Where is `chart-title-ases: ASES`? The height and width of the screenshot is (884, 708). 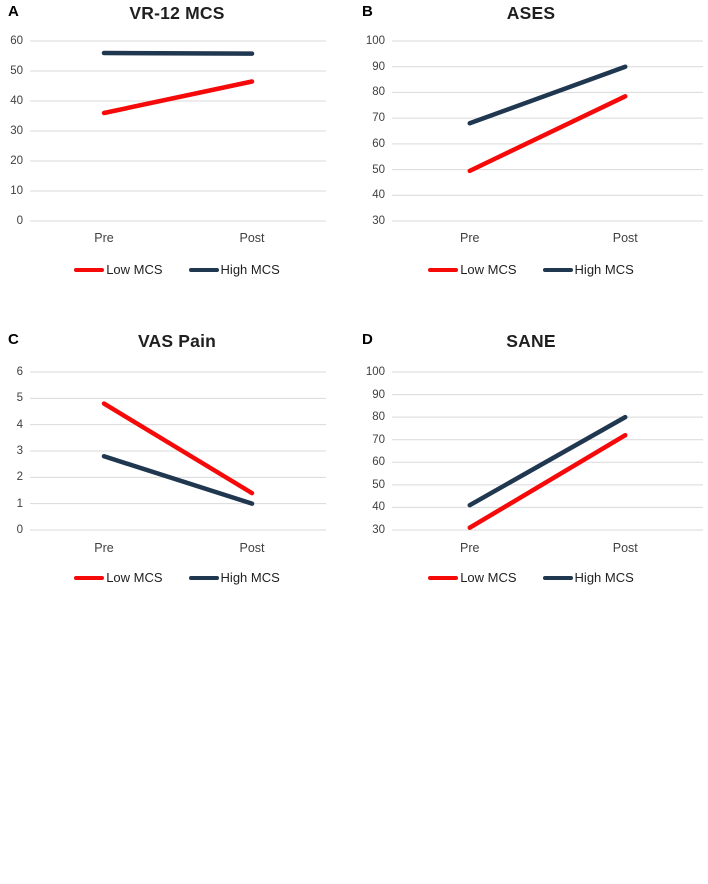
chart-title-ases: ASES is located at coordinates (531, 13).